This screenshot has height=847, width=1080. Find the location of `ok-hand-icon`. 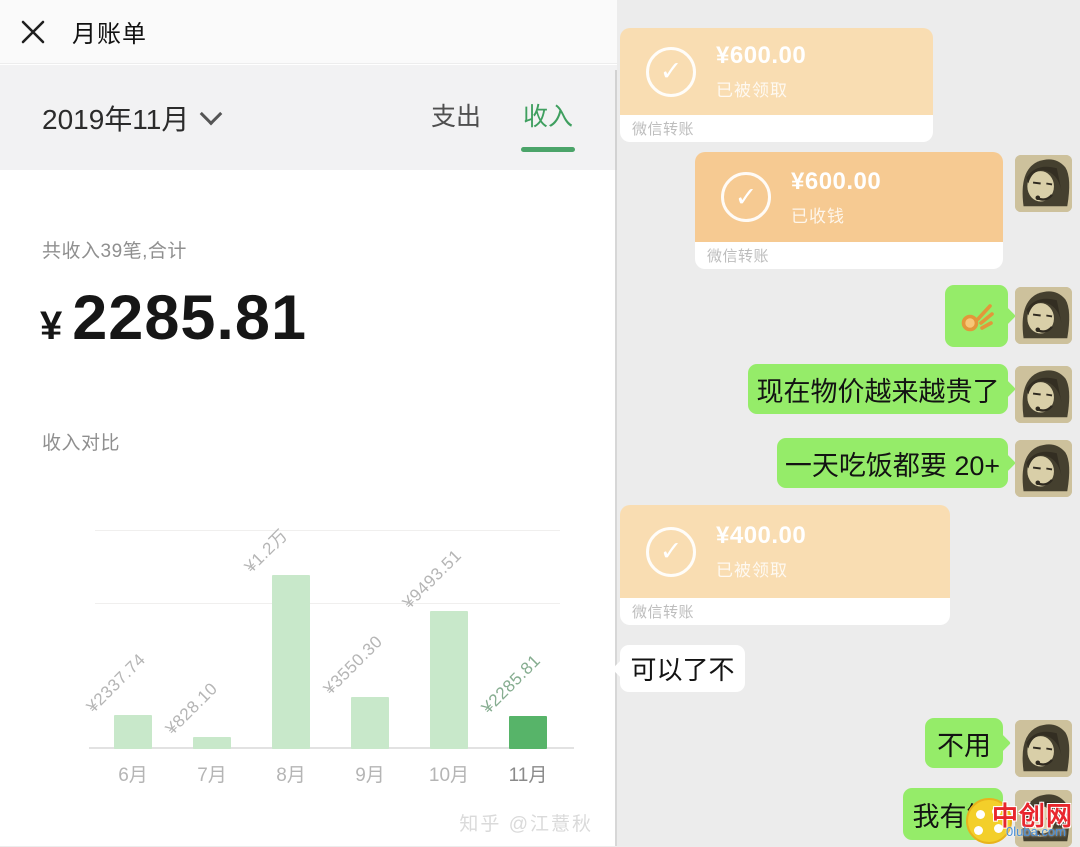

ok-hand-icon is located at coordinates (977, 318).